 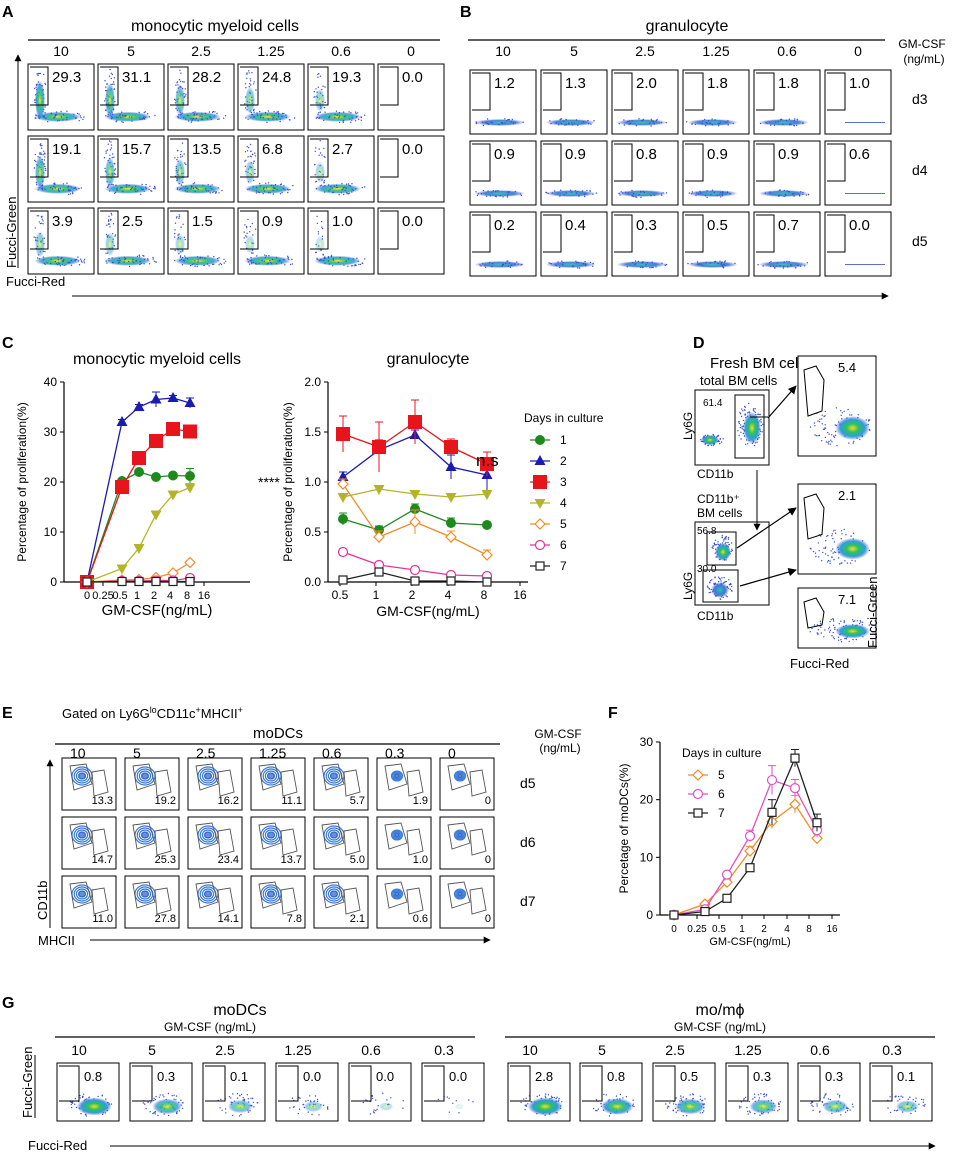 What do you see at coordinates (51, 532) in the screenshot?
I see `y-tick-label: 10` at bounding box center [51, 532].